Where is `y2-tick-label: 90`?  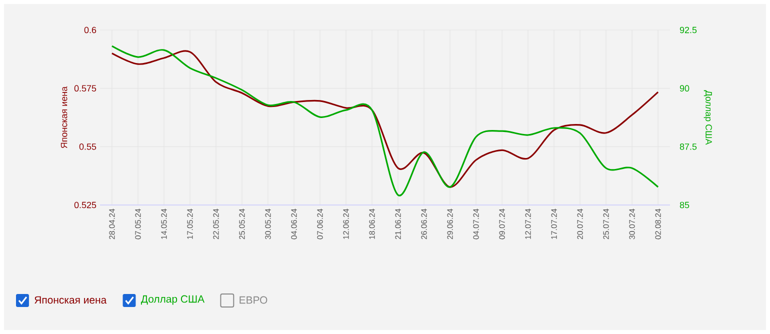 y2-tick-label: 90 is located at coordinates (685, 88).